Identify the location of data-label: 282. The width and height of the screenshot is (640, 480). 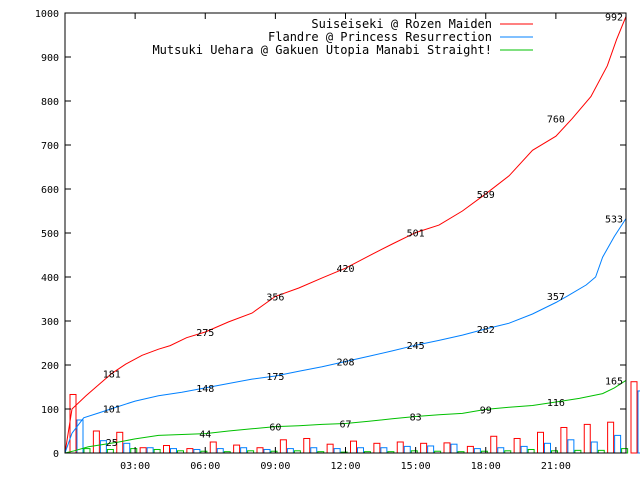
(486, 330).